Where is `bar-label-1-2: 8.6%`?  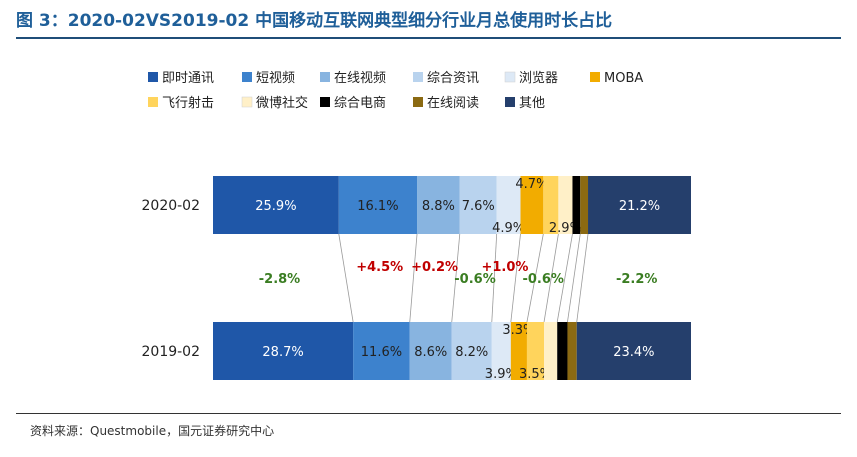
bar-label-1-2: 8.6% is located at coordinates (430, 352).